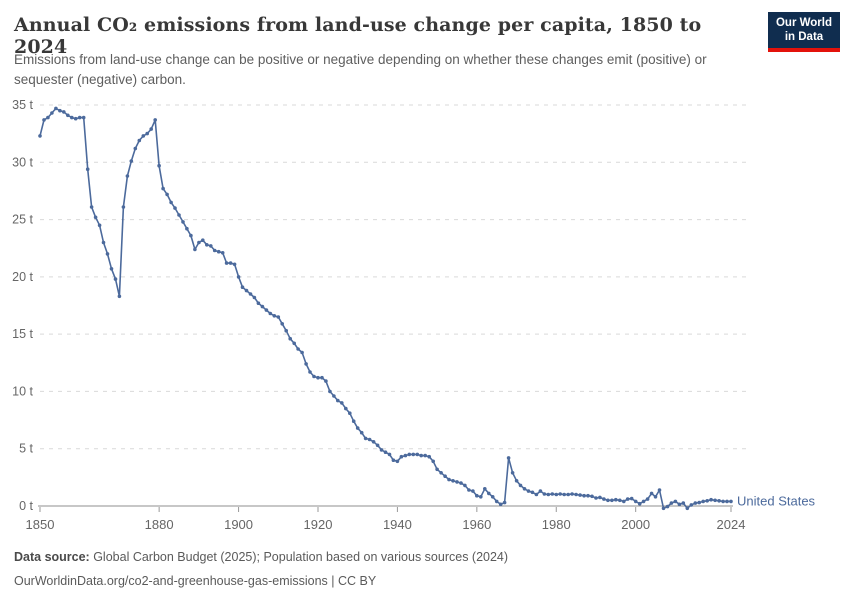 Image resolution: width=850 pixels, height=600 pixels. Describe the element at coordinates (52, 557) in the screenshot. I see `data-source-label: Data source:` at that location.